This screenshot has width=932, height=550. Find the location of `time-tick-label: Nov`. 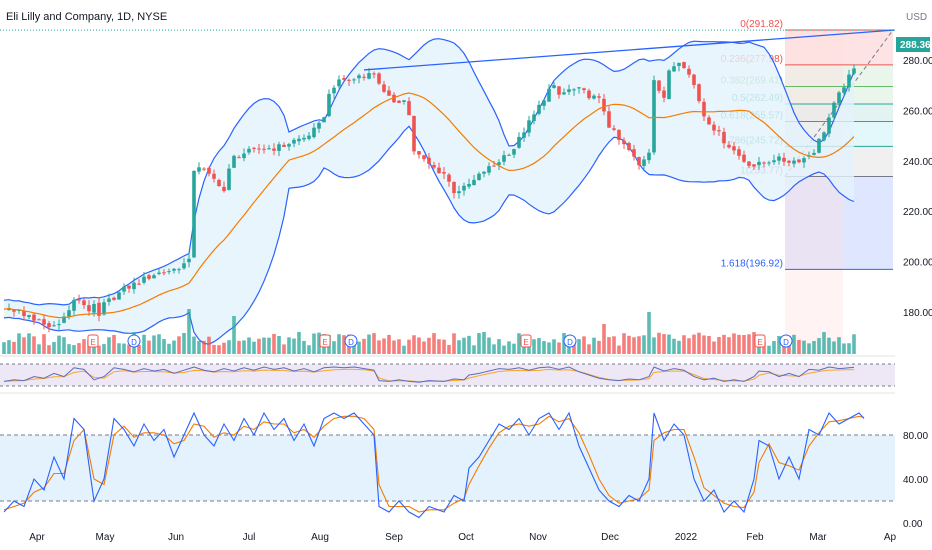

time-tick-label: Nov is located at coordinates (538, 537).